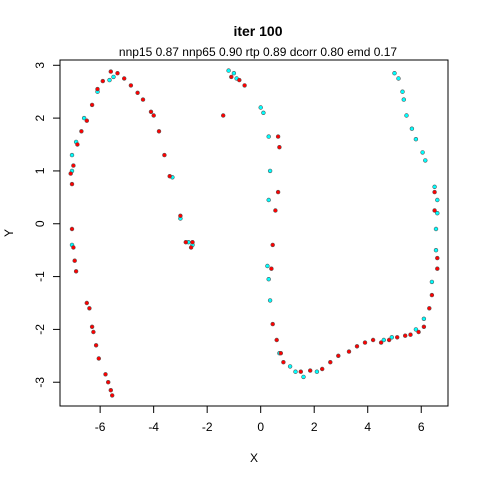 The width and height of the screenshot is (480, 480). I want to click on y-tick-label: -1, so click(40, 276).